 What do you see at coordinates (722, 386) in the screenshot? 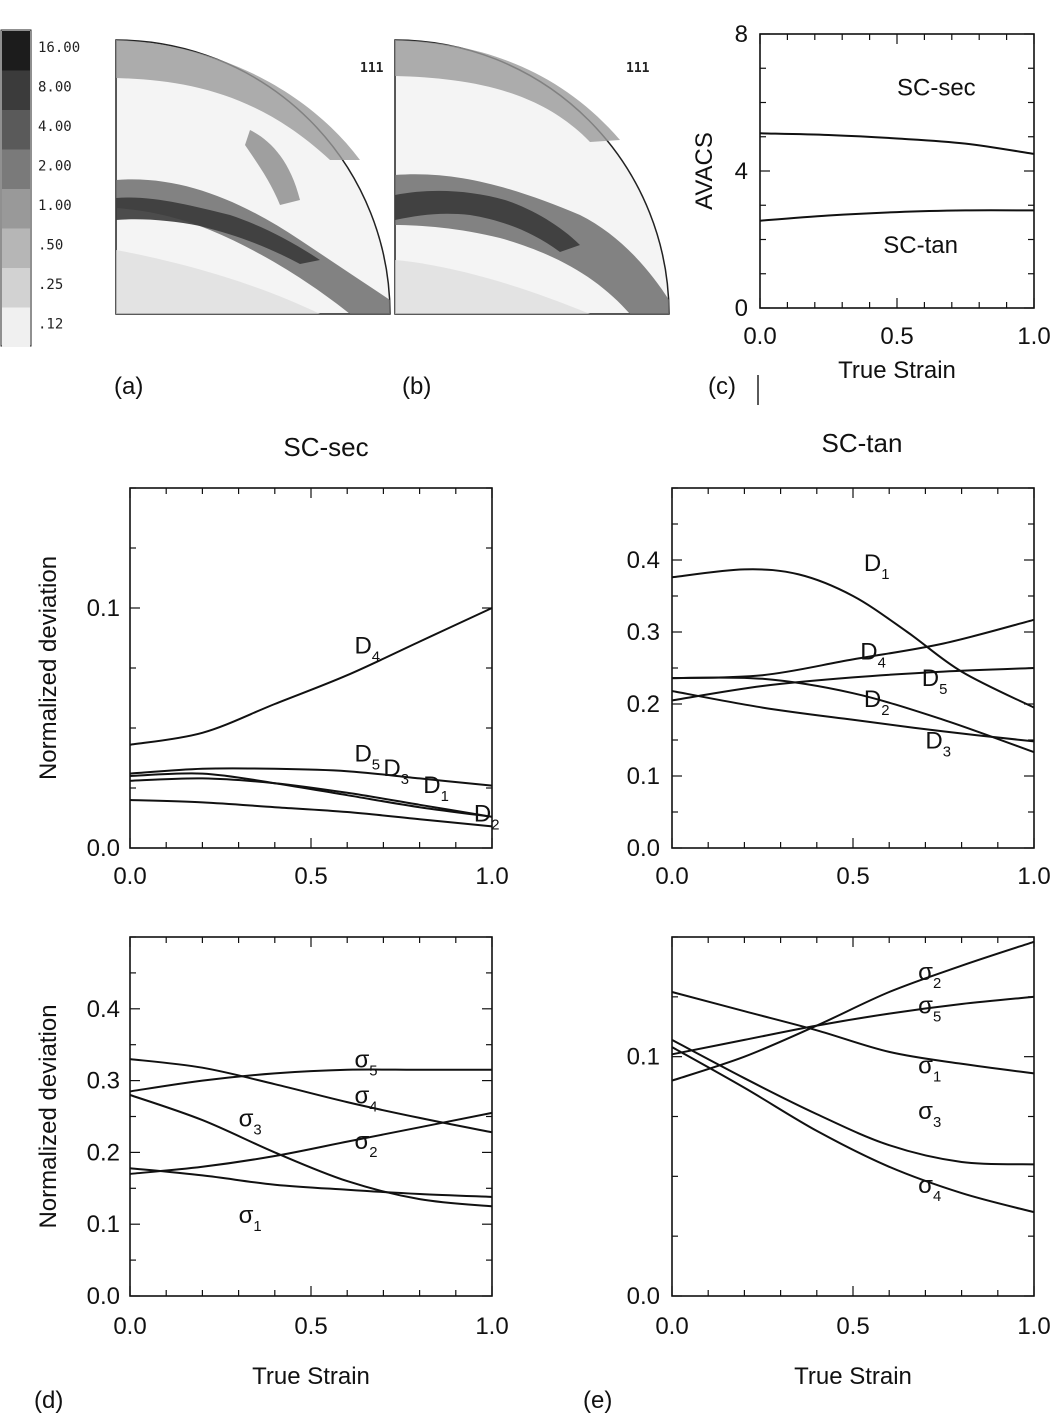
I see `panel-label-c: (c)` at bounding box center [722, 386].